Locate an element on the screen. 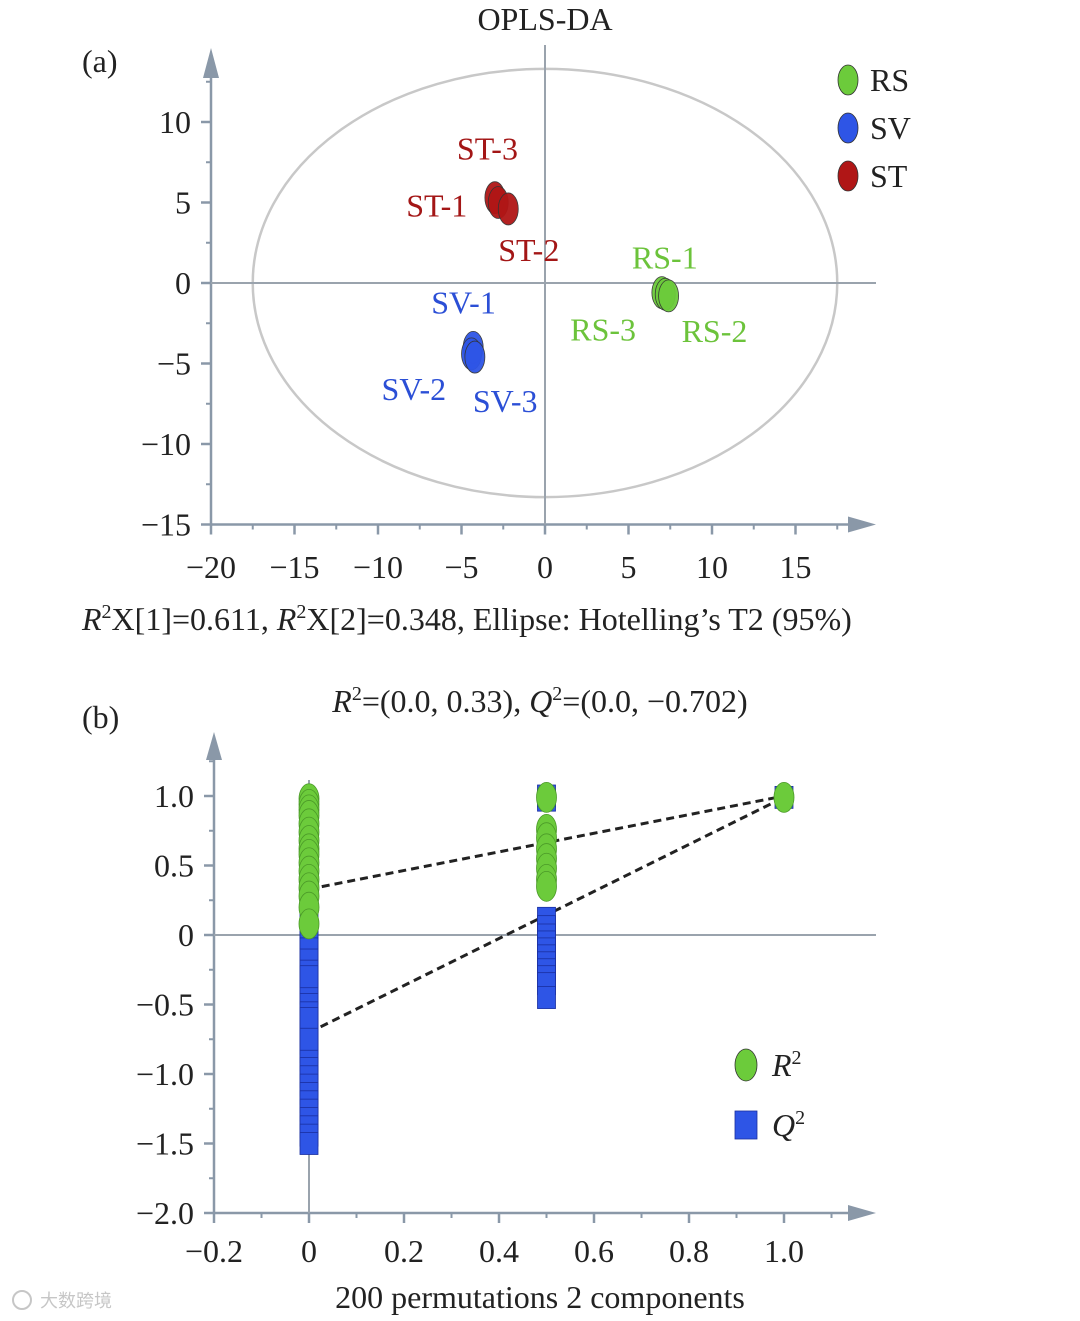 Image resolution: width=1080 pixels, height=1321 pixels. legend-marker-q2 is located at coordinates (746, 1125).